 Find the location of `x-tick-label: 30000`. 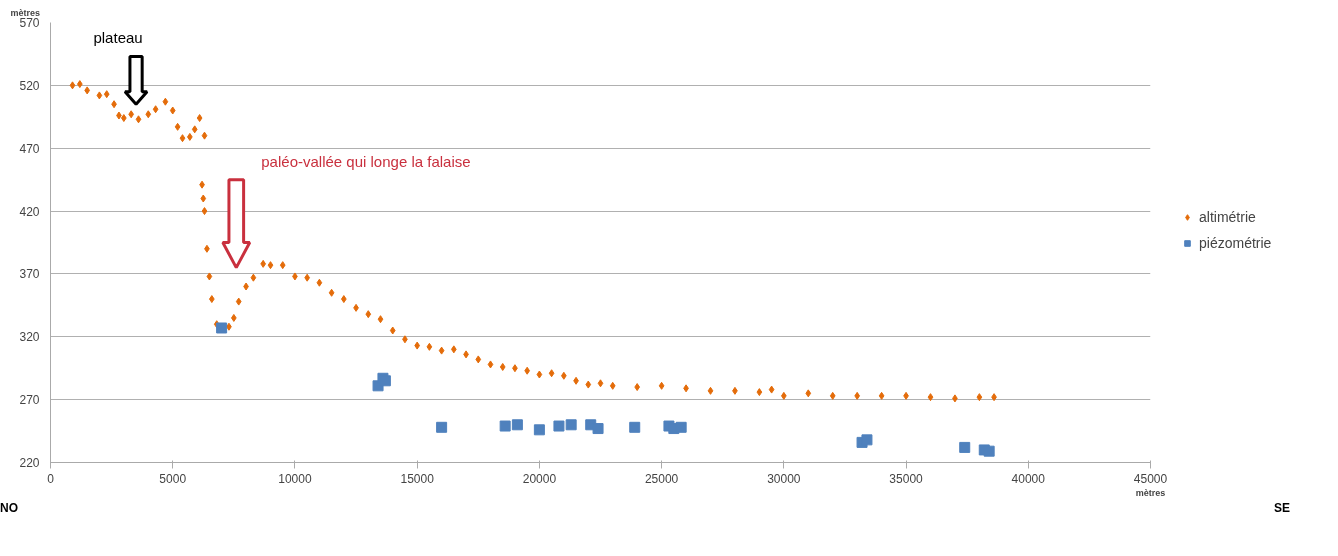

x-tick-label: 30000 is located at coordinates (784, 478).